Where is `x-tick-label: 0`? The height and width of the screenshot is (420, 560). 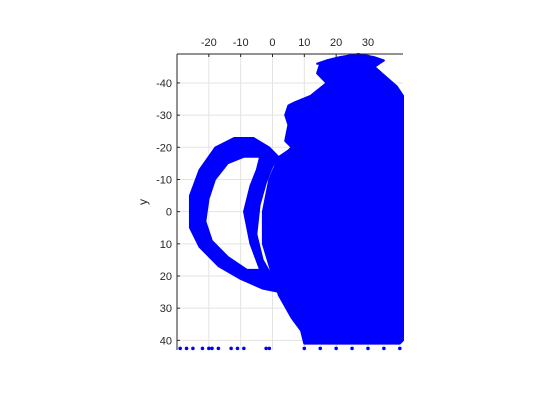
x-tick-label: 0 is located at coordinates (272, 43).